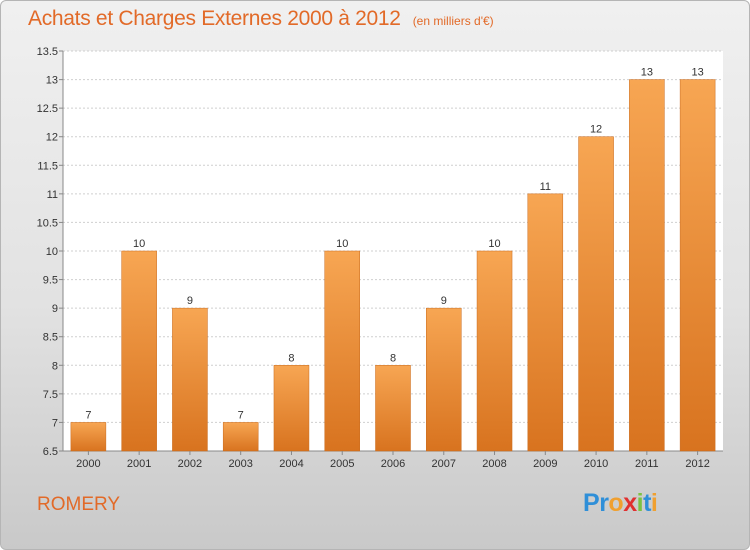  I want to click on x-tick-label: 2012, so click(697, 464).